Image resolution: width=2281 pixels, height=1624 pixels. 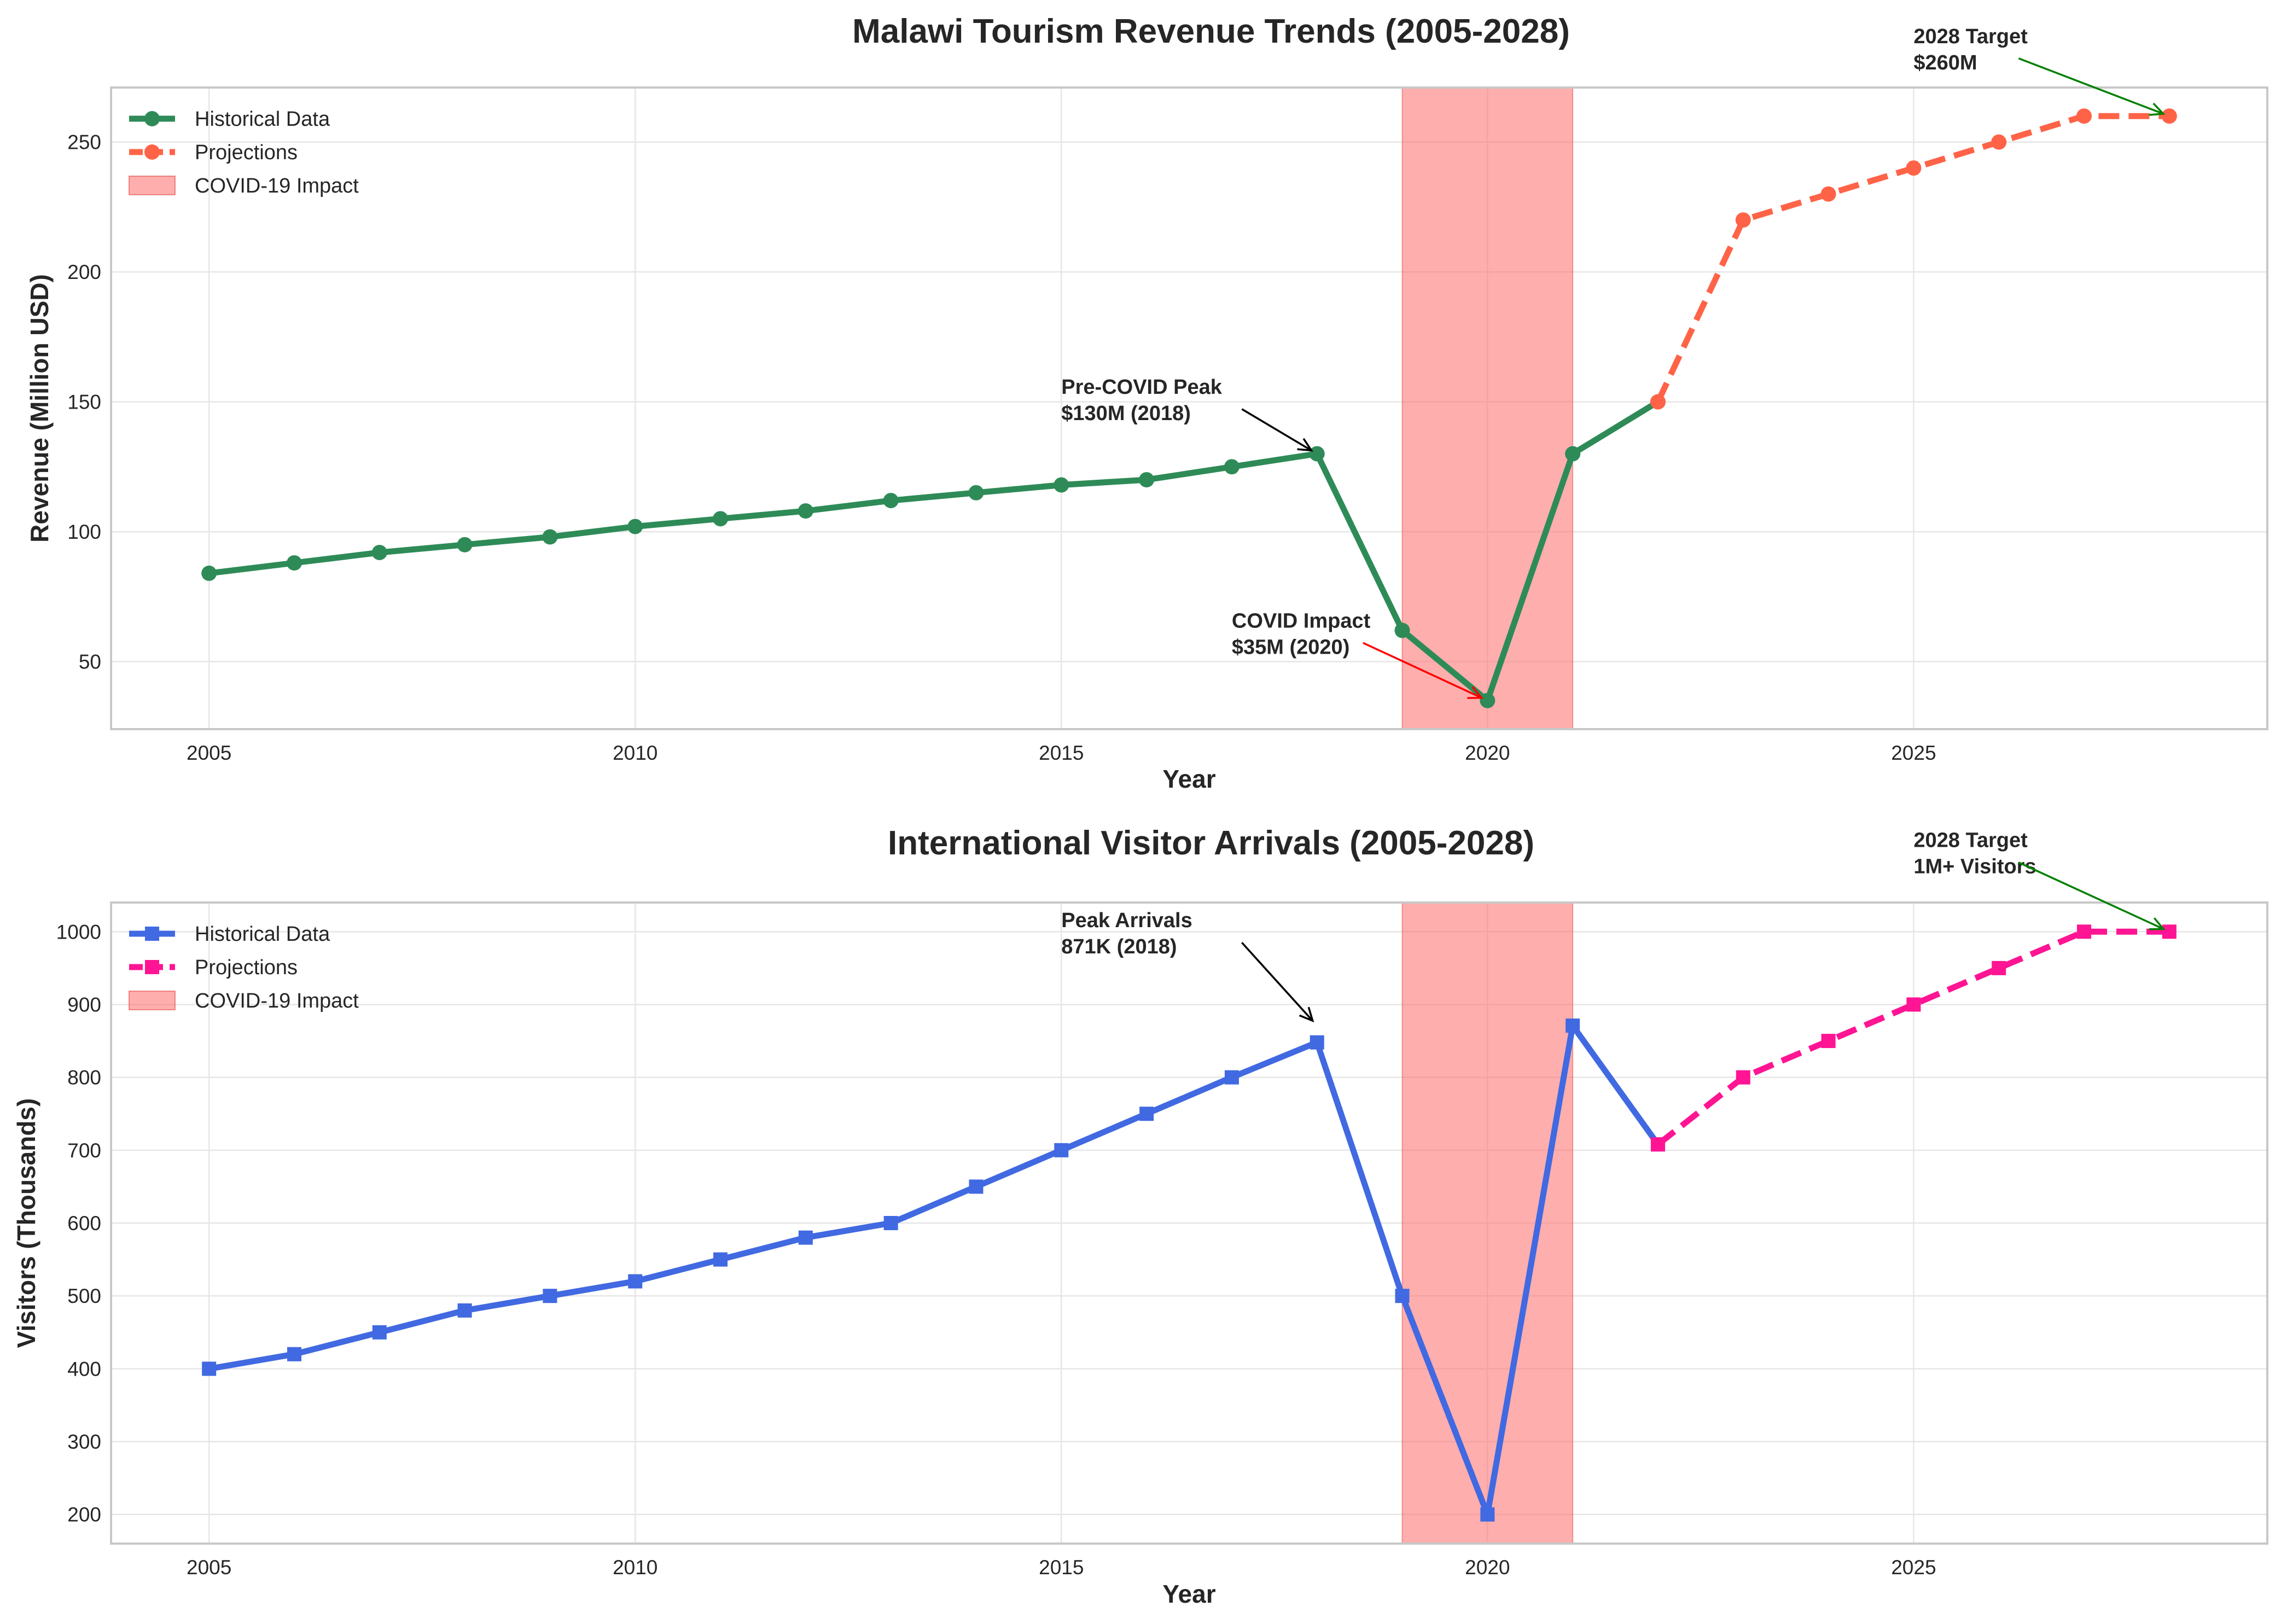 What do you see at coordinates (84, 532) in the screenshot?
I see `y-tick-label: 100` at bounding box center [84, 532].